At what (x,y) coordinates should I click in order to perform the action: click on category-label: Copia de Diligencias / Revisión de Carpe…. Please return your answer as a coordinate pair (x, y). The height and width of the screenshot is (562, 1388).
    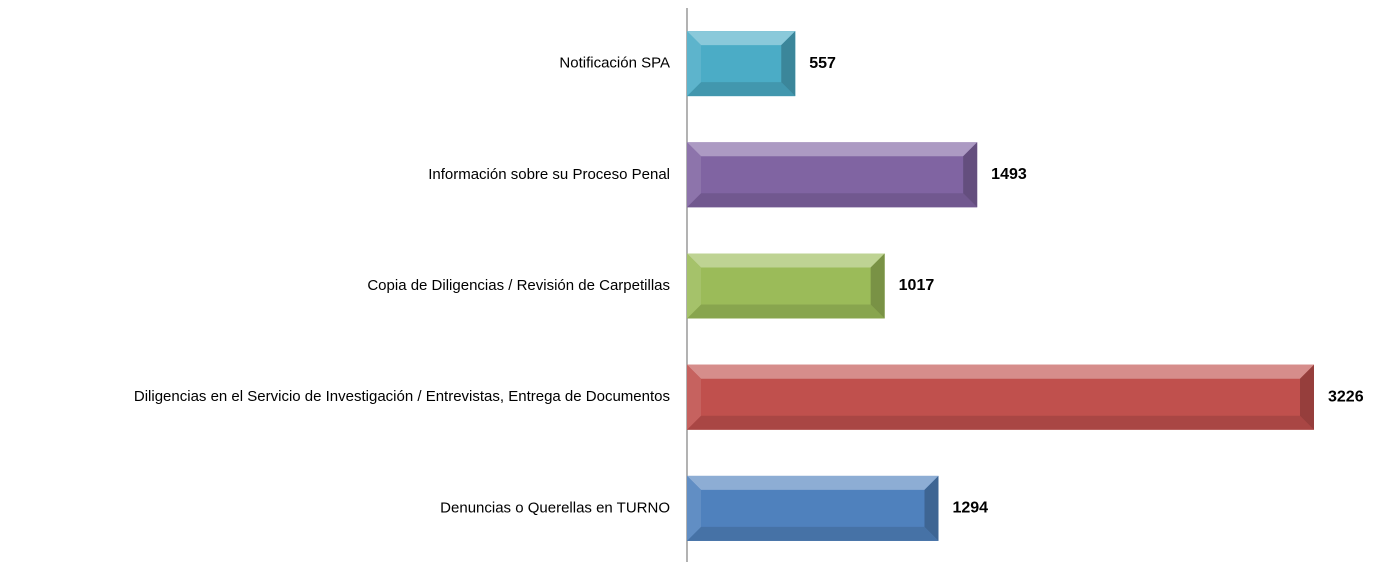
    Looking at the image, I should click on (518, 285).